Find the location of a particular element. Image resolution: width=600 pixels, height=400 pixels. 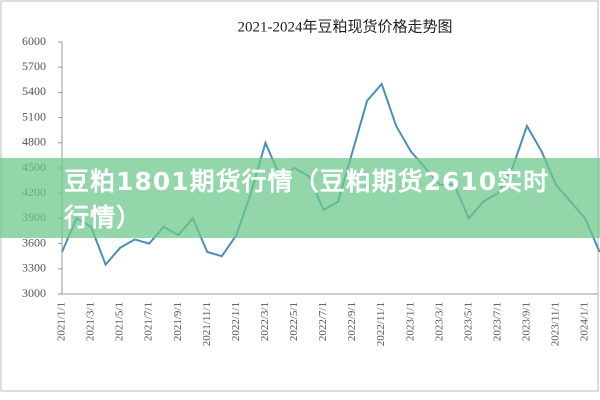

y-tick-label: 5100 is located at coordinates (34, 116).